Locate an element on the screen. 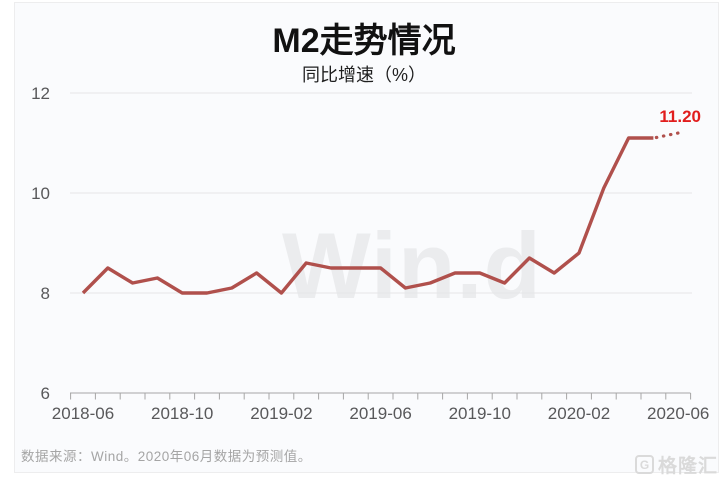 The image size is (728, 479). chart-title: M2走势情况 is located at coordinates (364, 41).